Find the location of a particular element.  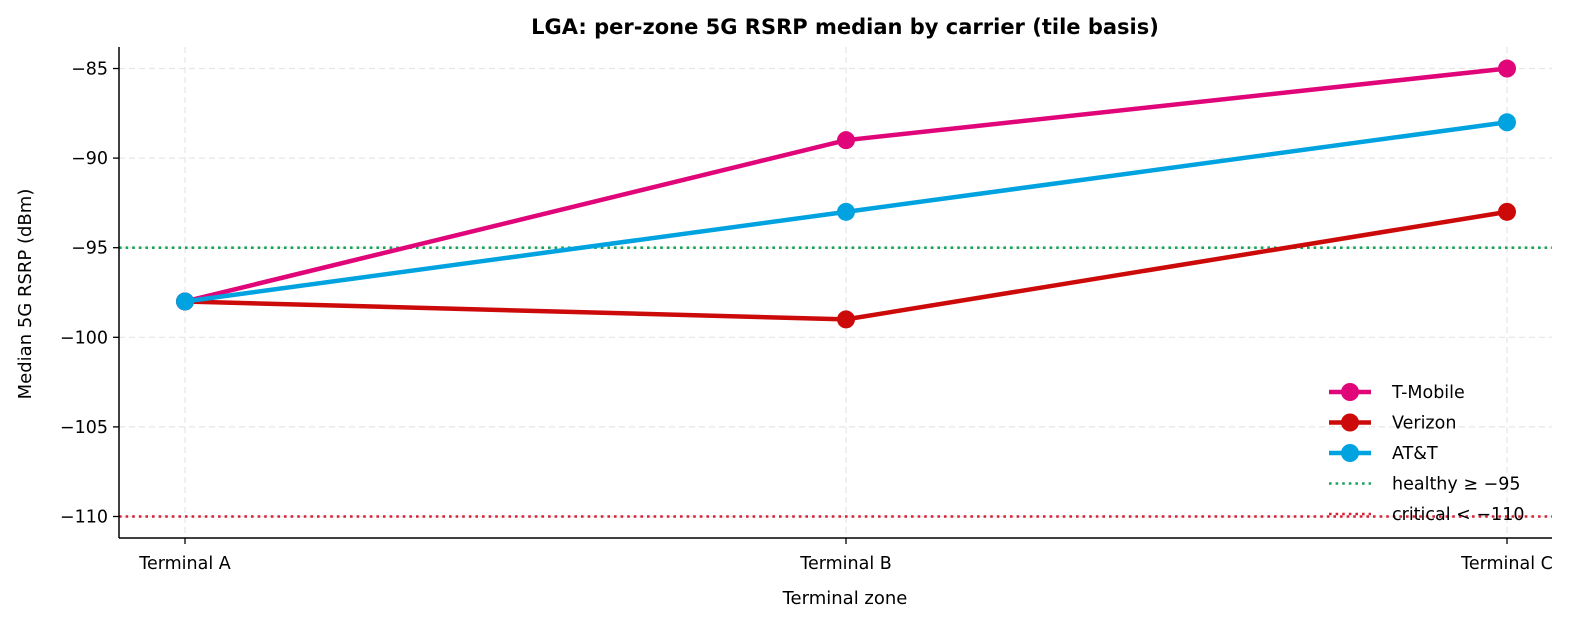

x-tick-label: Terminal C is located at coordinates (1506, 564).